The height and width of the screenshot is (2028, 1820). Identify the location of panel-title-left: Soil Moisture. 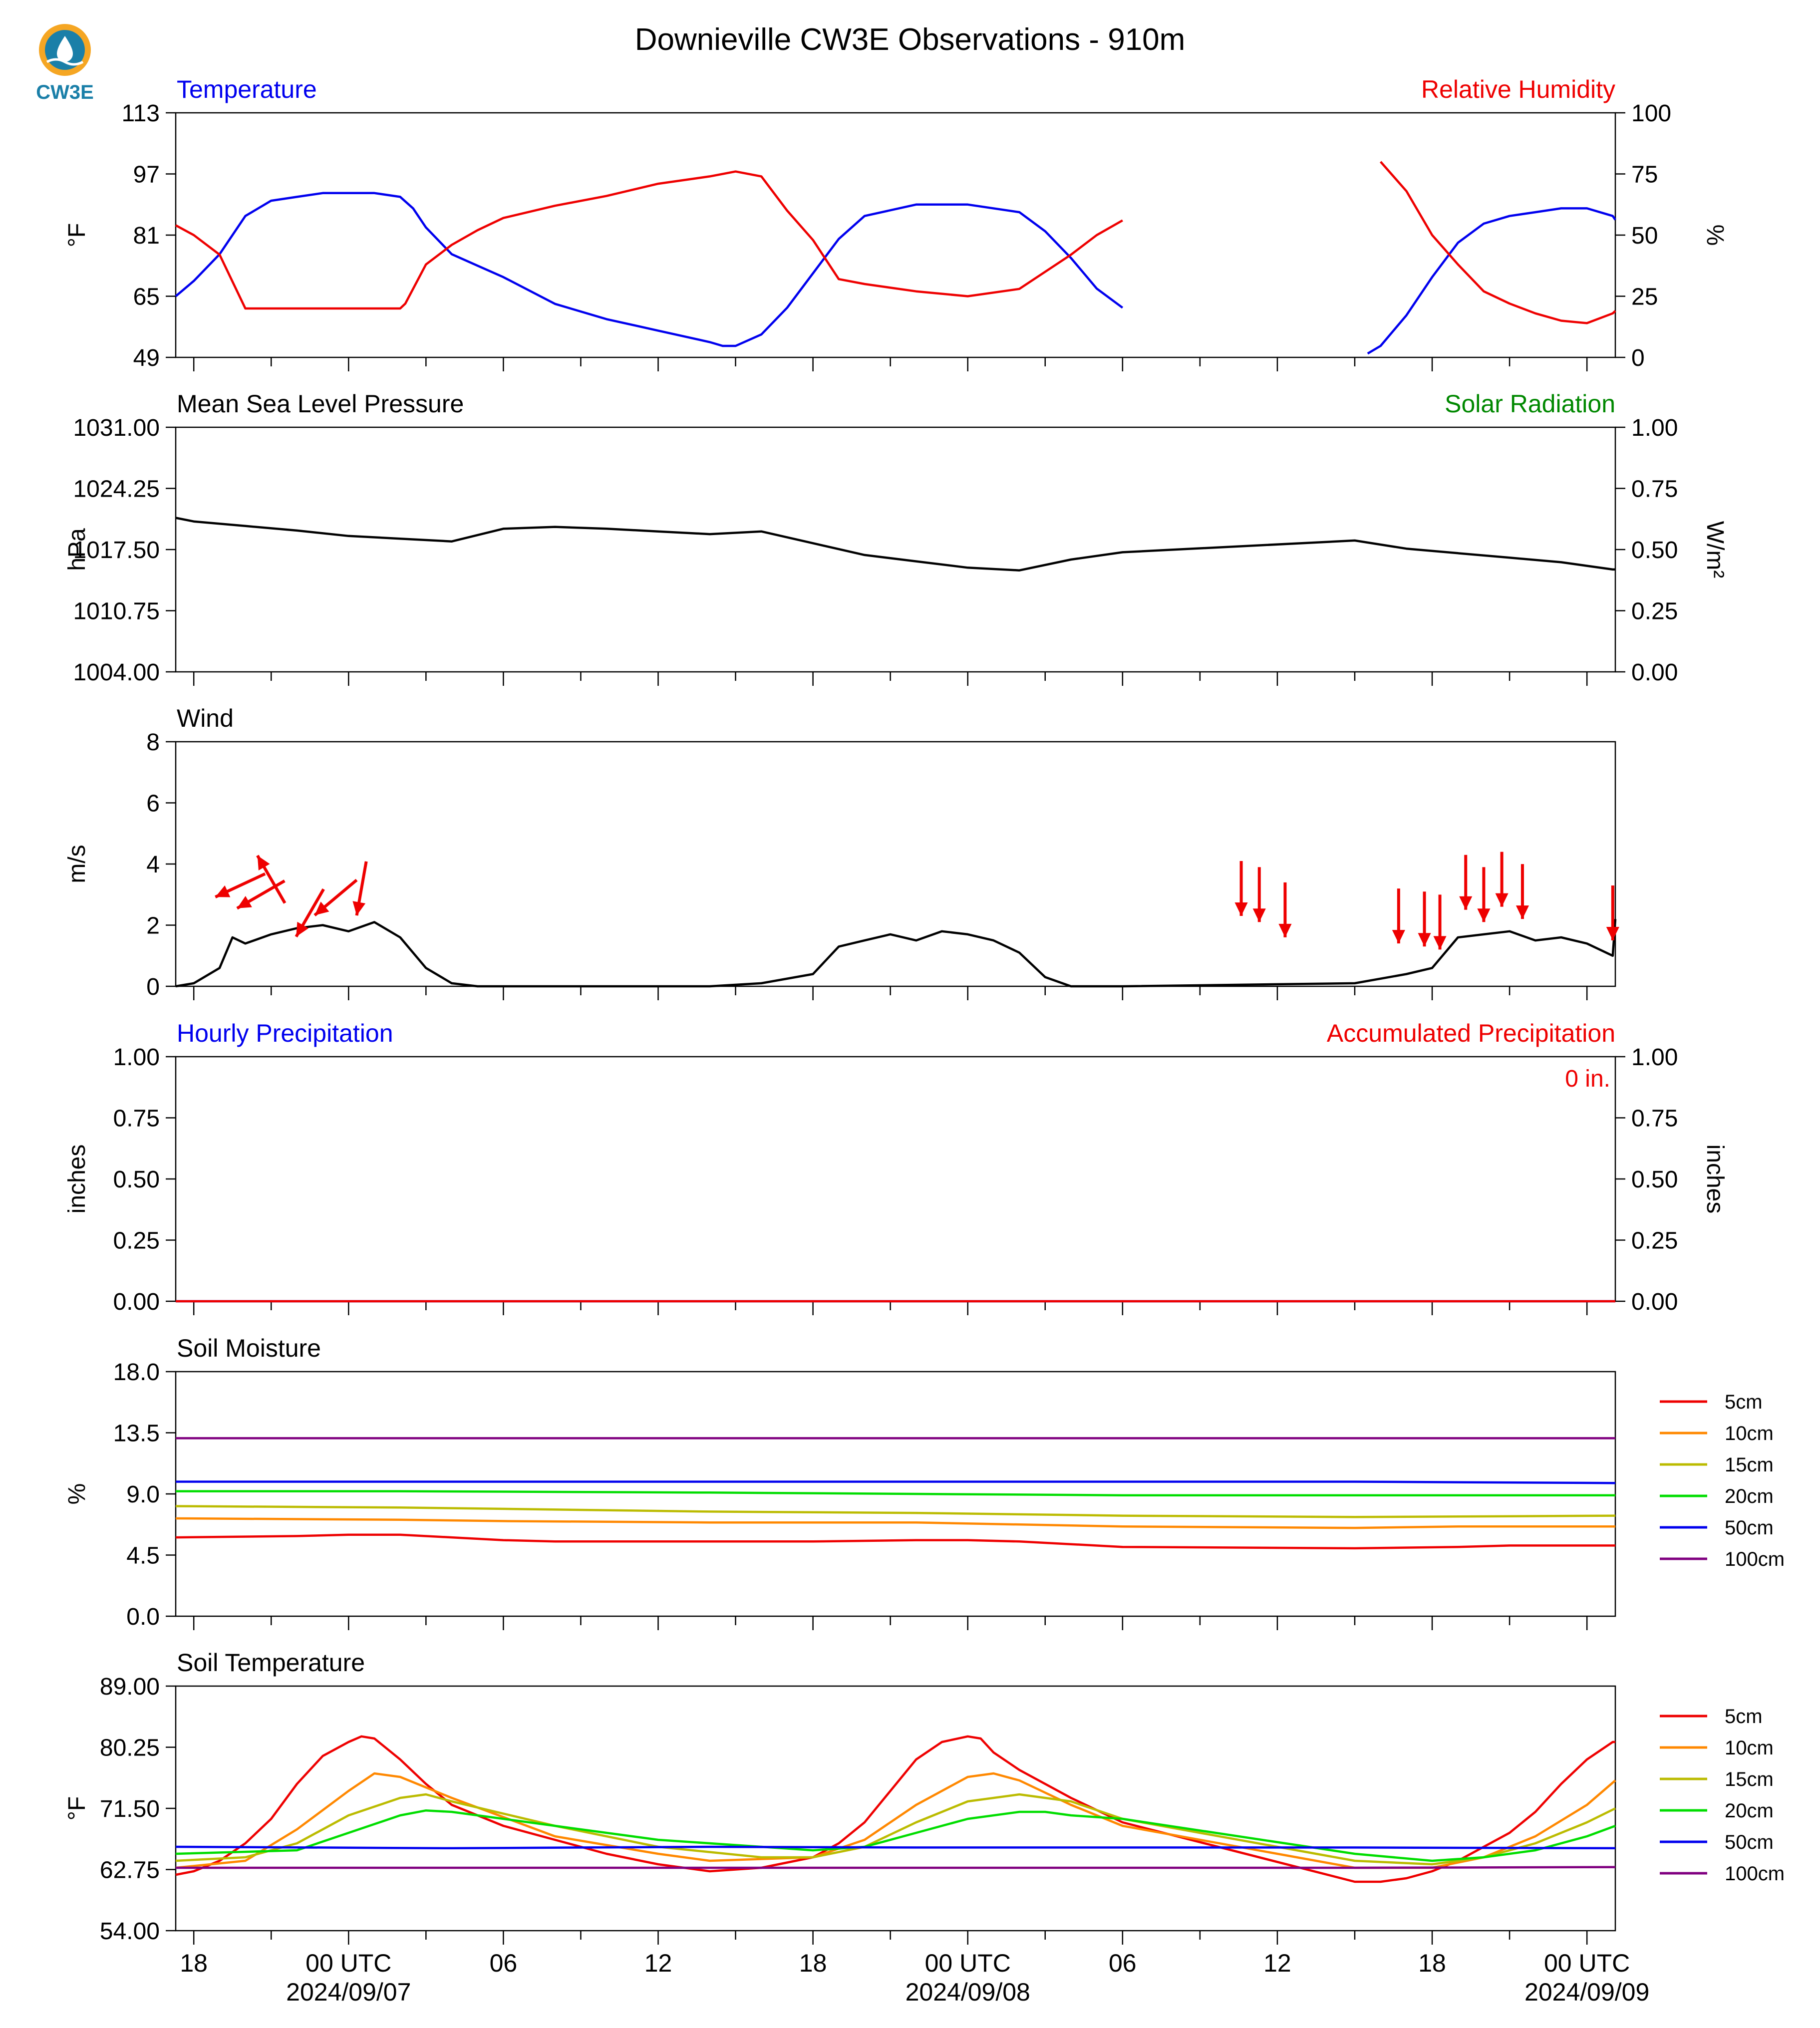
(249, 1348).